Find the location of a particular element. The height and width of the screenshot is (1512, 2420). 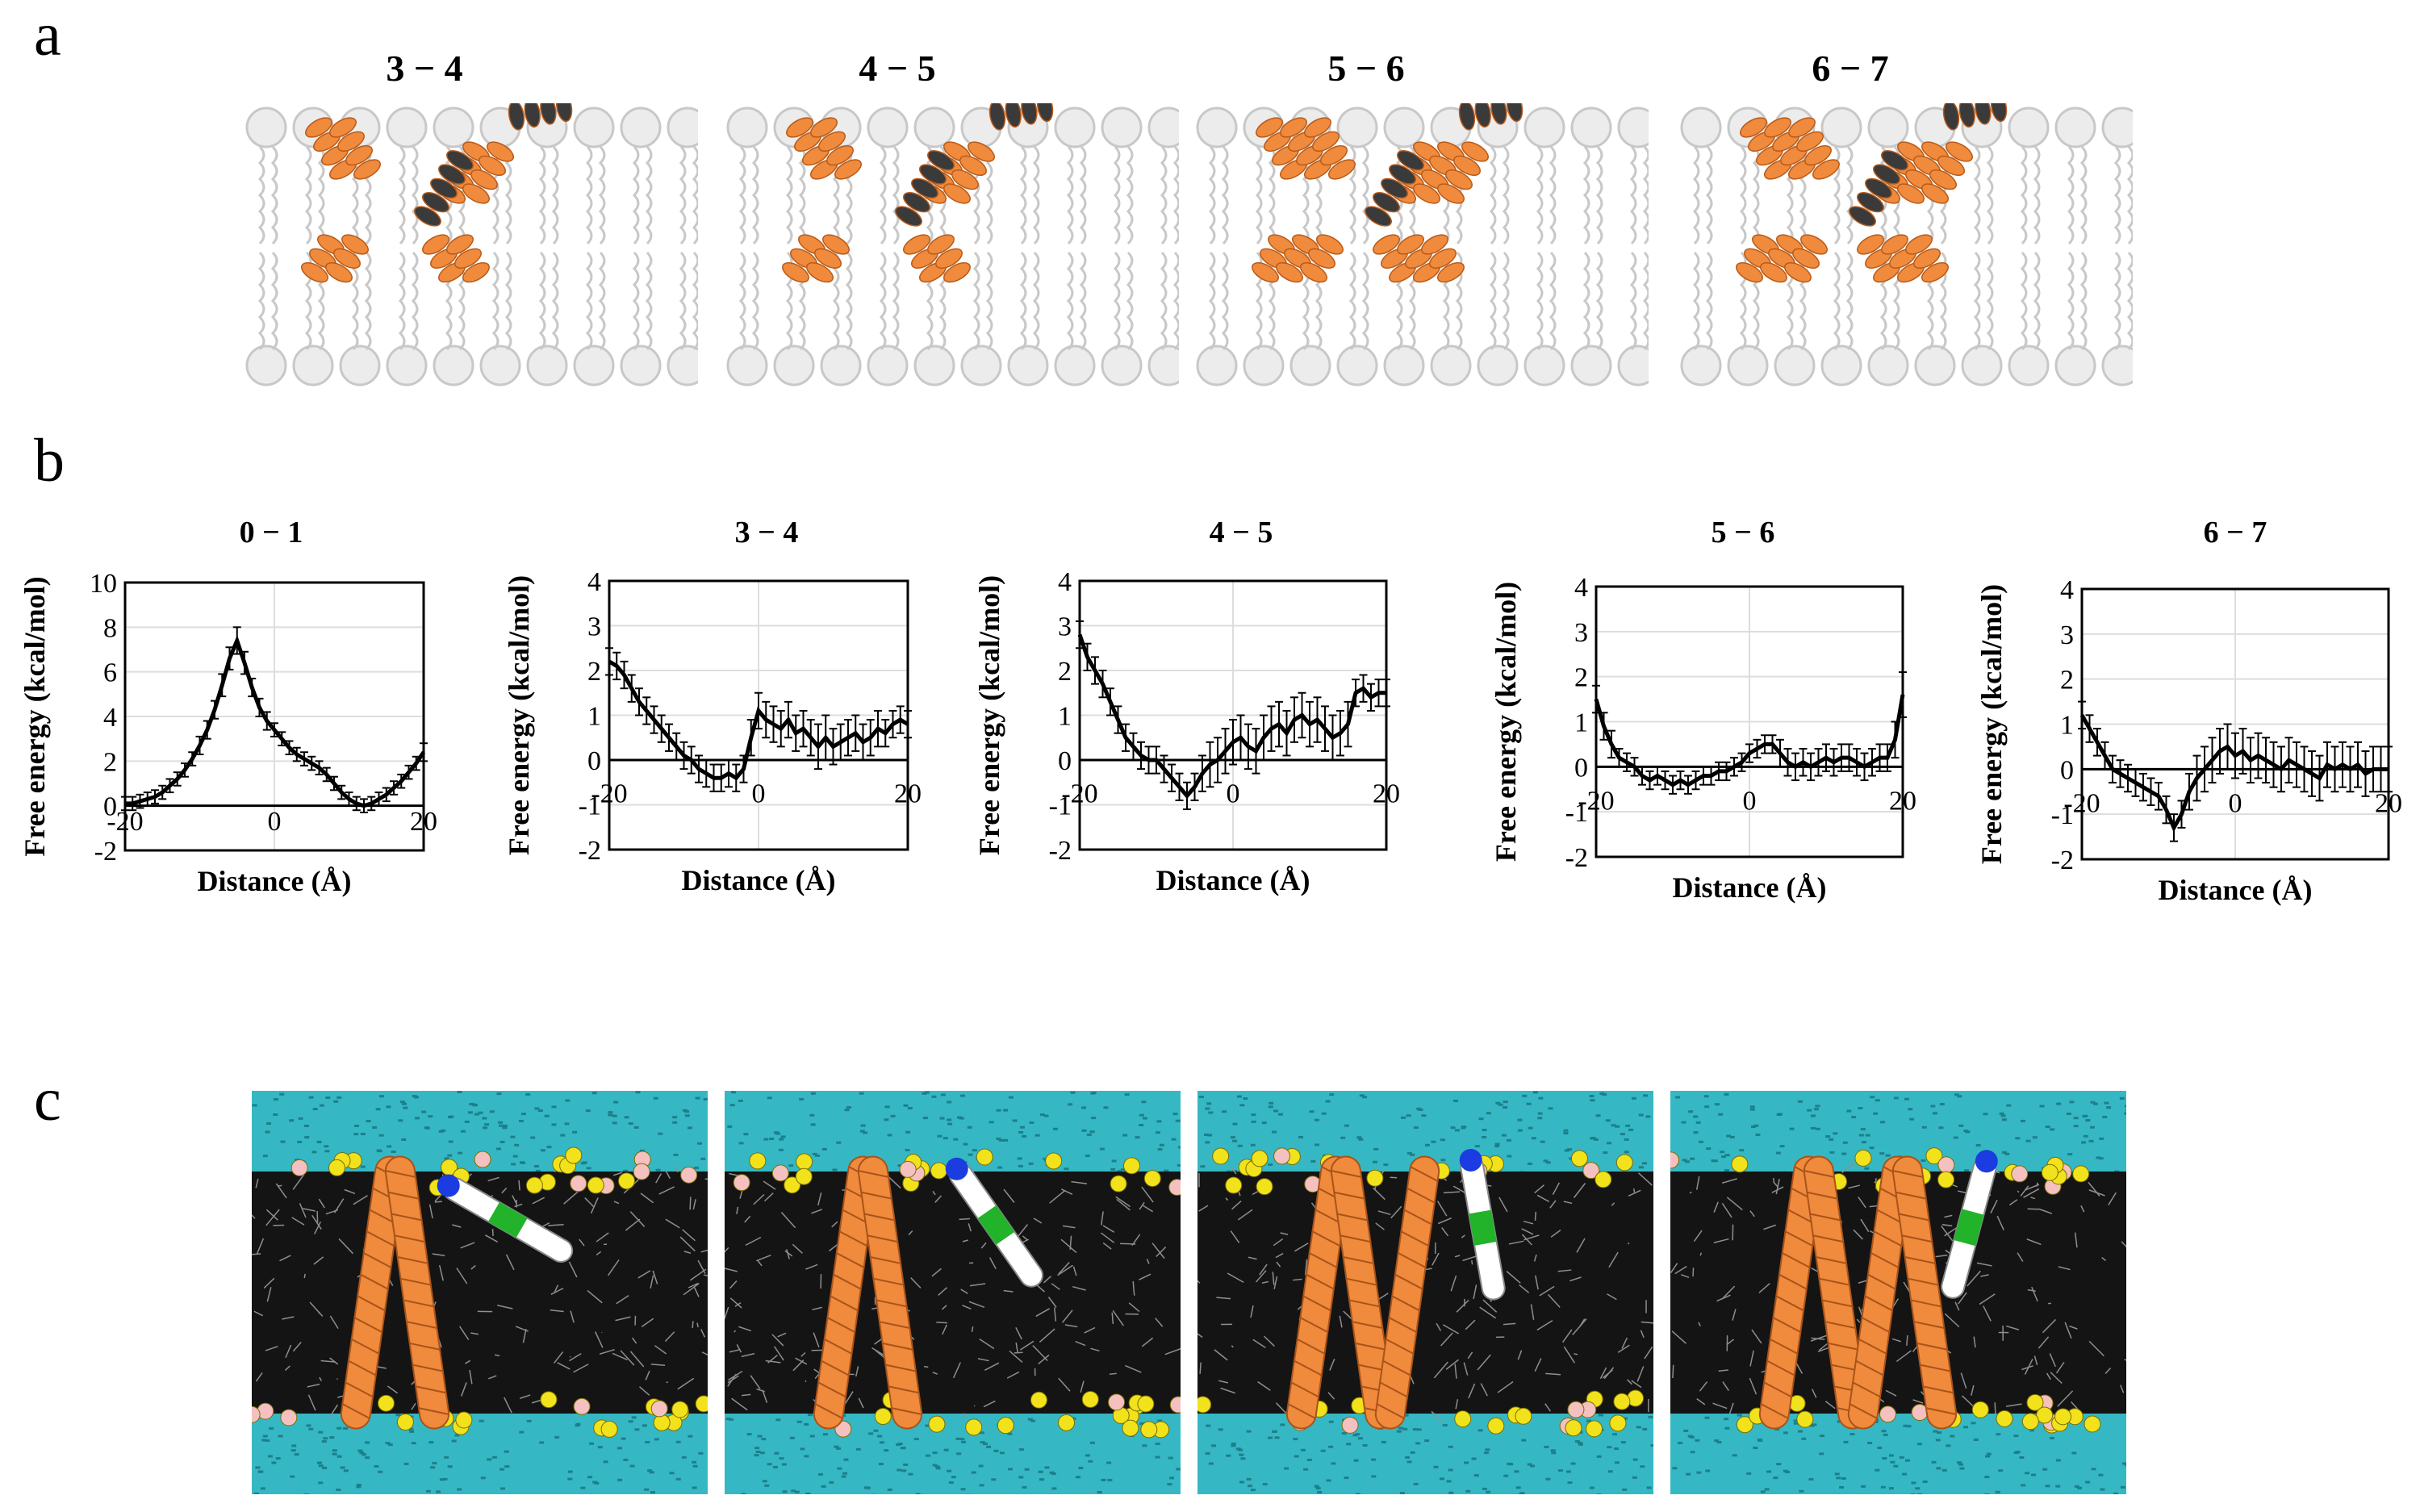

peptide-helix is located at coordinates (925, 188).